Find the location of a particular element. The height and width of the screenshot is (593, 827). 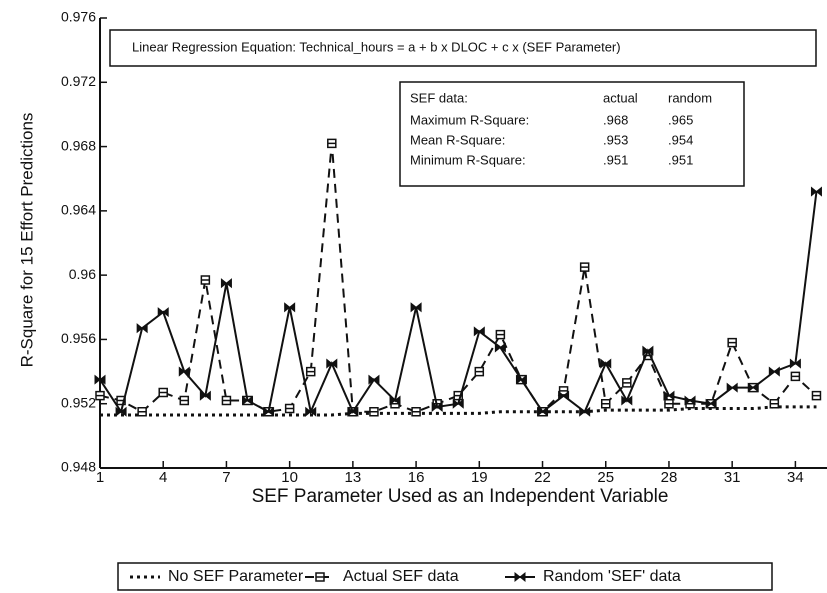

x-tick-label: 25 is located at coordinates (605, 477).